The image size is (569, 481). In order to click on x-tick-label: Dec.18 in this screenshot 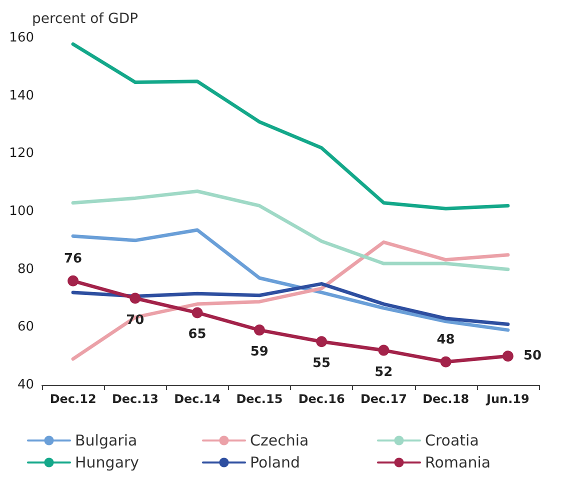, I will do `click(446, 399)`.